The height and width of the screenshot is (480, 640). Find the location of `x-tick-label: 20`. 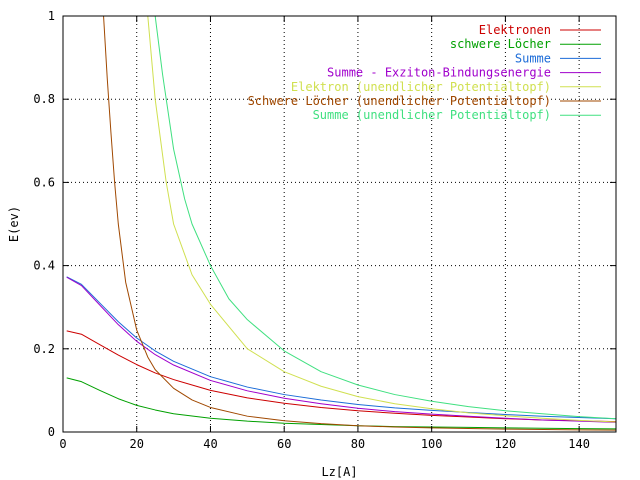

x-tick-label: 20 is located at coordinates (137, 444).